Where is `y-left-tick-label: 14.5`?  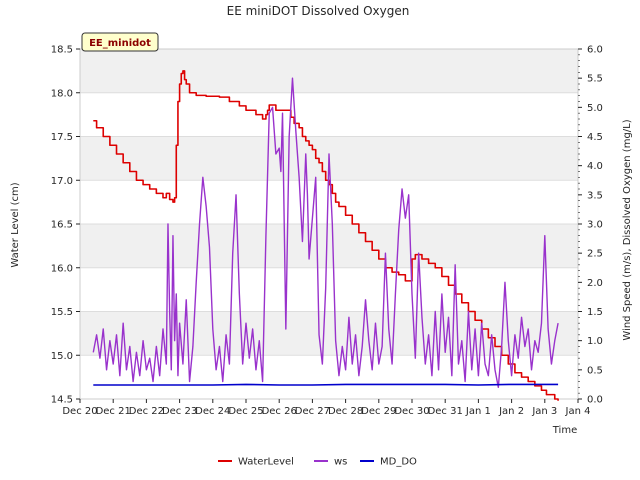 y-left-tick-label: 14.5 is located at coordinates (62, 400).